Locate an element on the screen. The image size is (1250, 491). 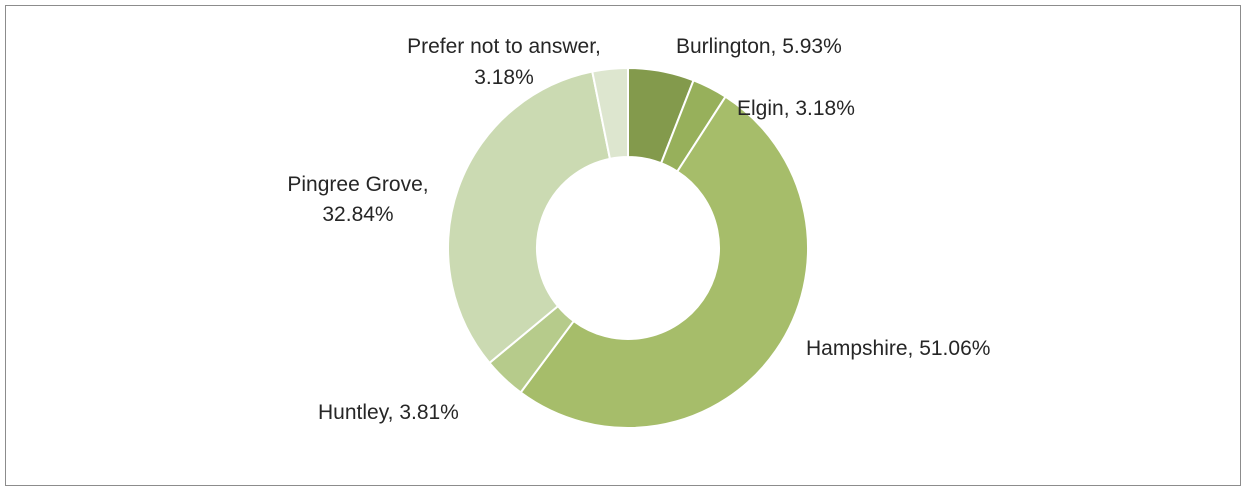
label-prefer-not-line1: Prefer not to answer, is located at coordinates (504, 46).